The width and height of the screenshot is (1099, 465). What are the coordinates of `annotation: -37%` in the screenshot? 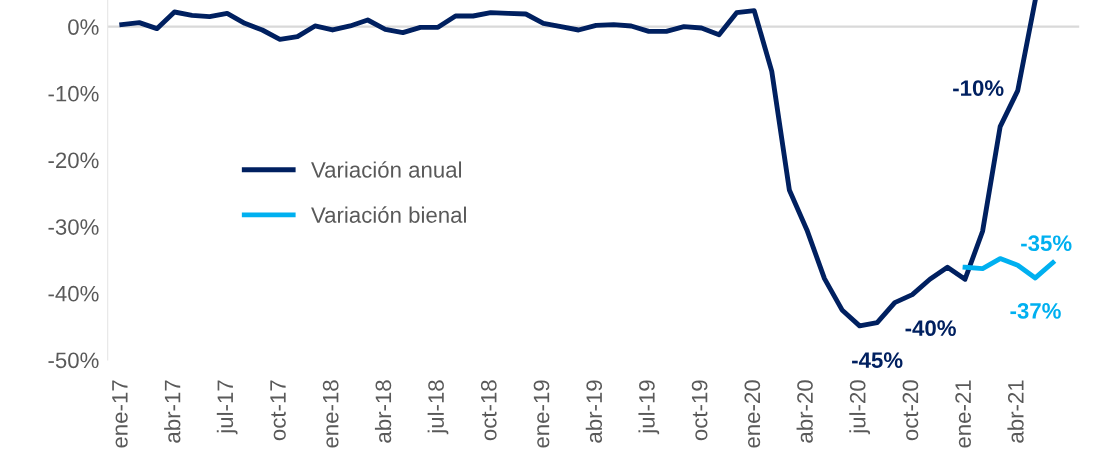 It's located at (1035, 310).